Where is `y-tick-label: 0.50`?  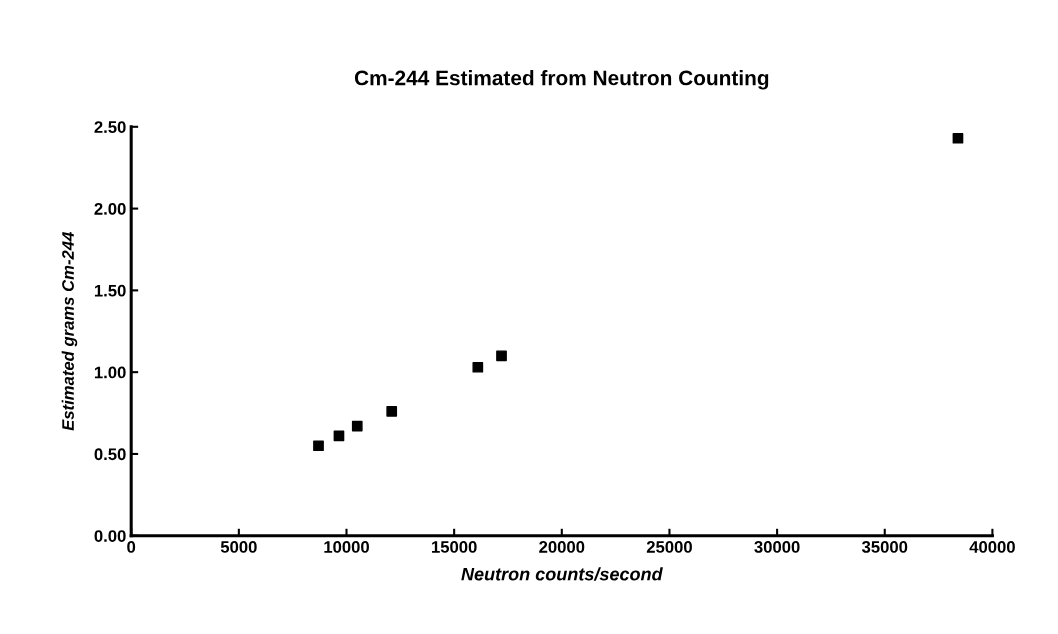 y-tick-label: 0.50 is located at coordinates (110, 454).